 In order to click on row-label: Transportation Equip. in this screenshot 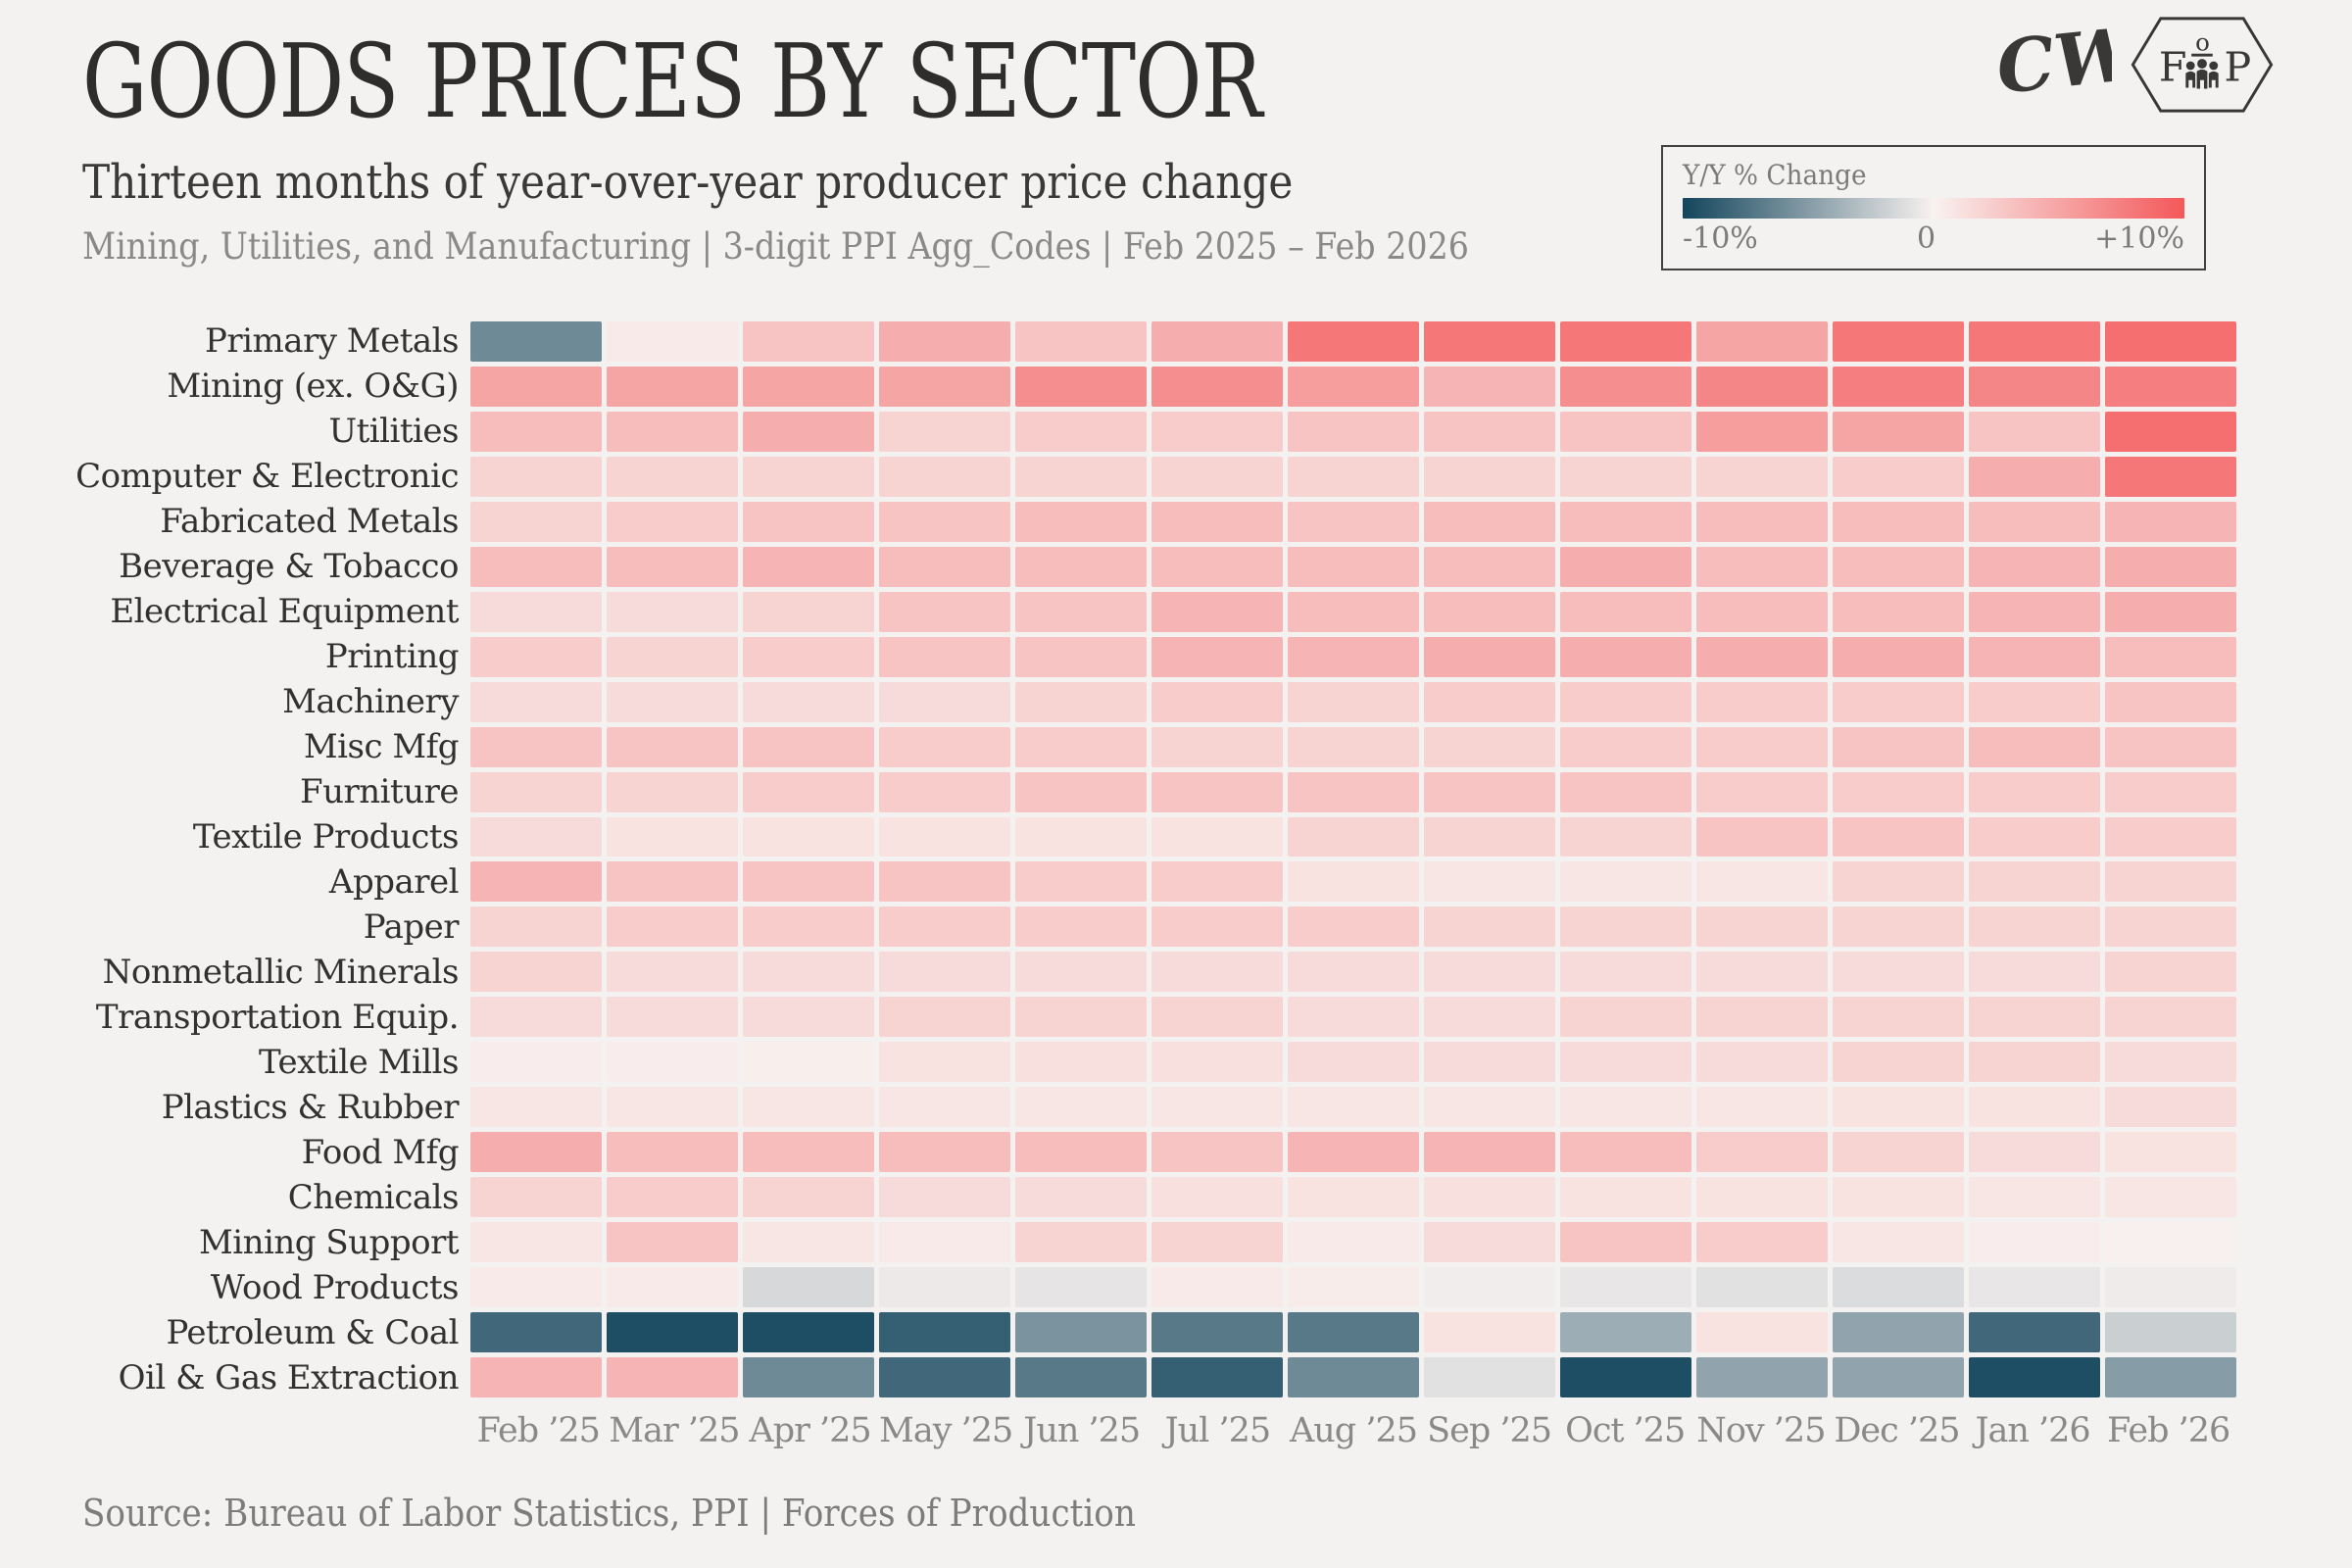, I will do `click(277, 1017)`.